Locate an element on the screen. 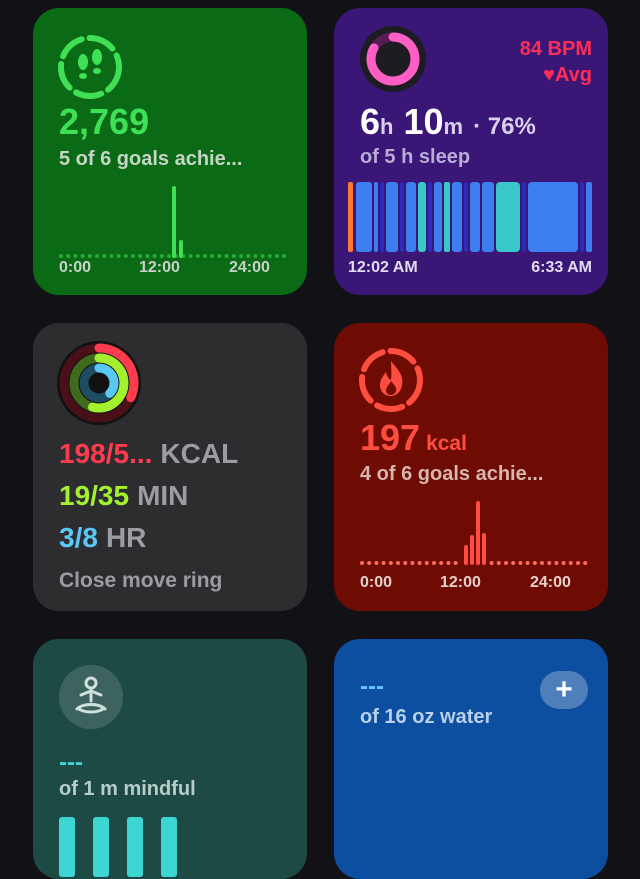  mindful-chart is located at coordinates (118, 847).